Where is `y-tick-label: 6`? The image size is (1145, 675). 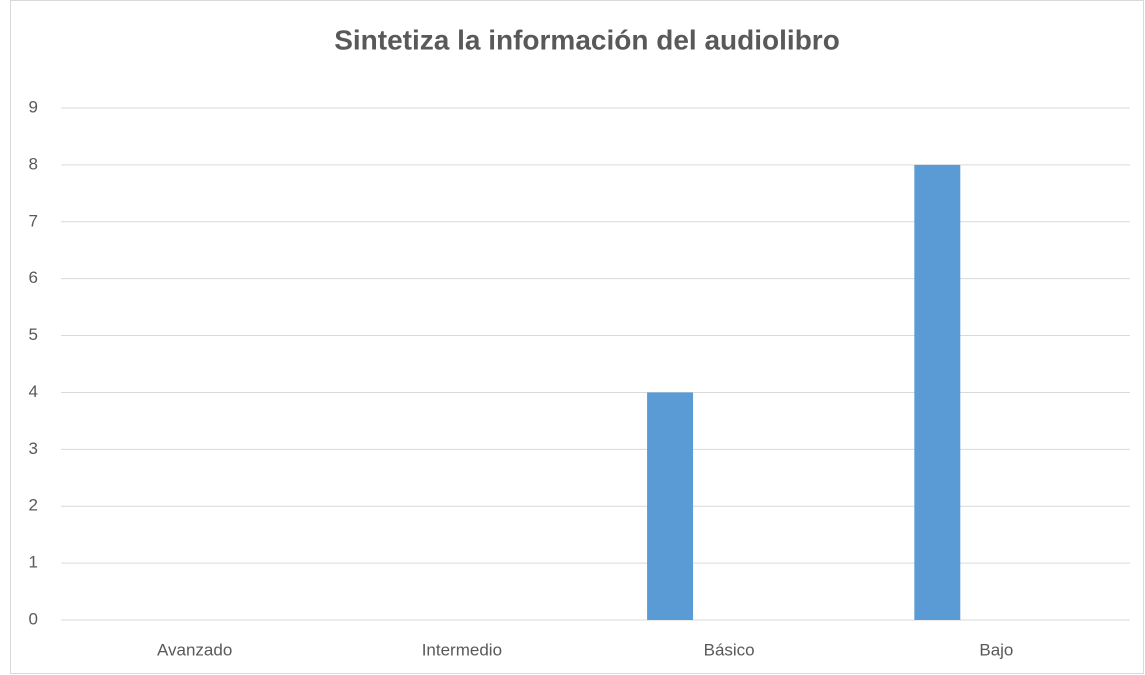
y-tick-label: 6 is located at coordinates (33, 277).